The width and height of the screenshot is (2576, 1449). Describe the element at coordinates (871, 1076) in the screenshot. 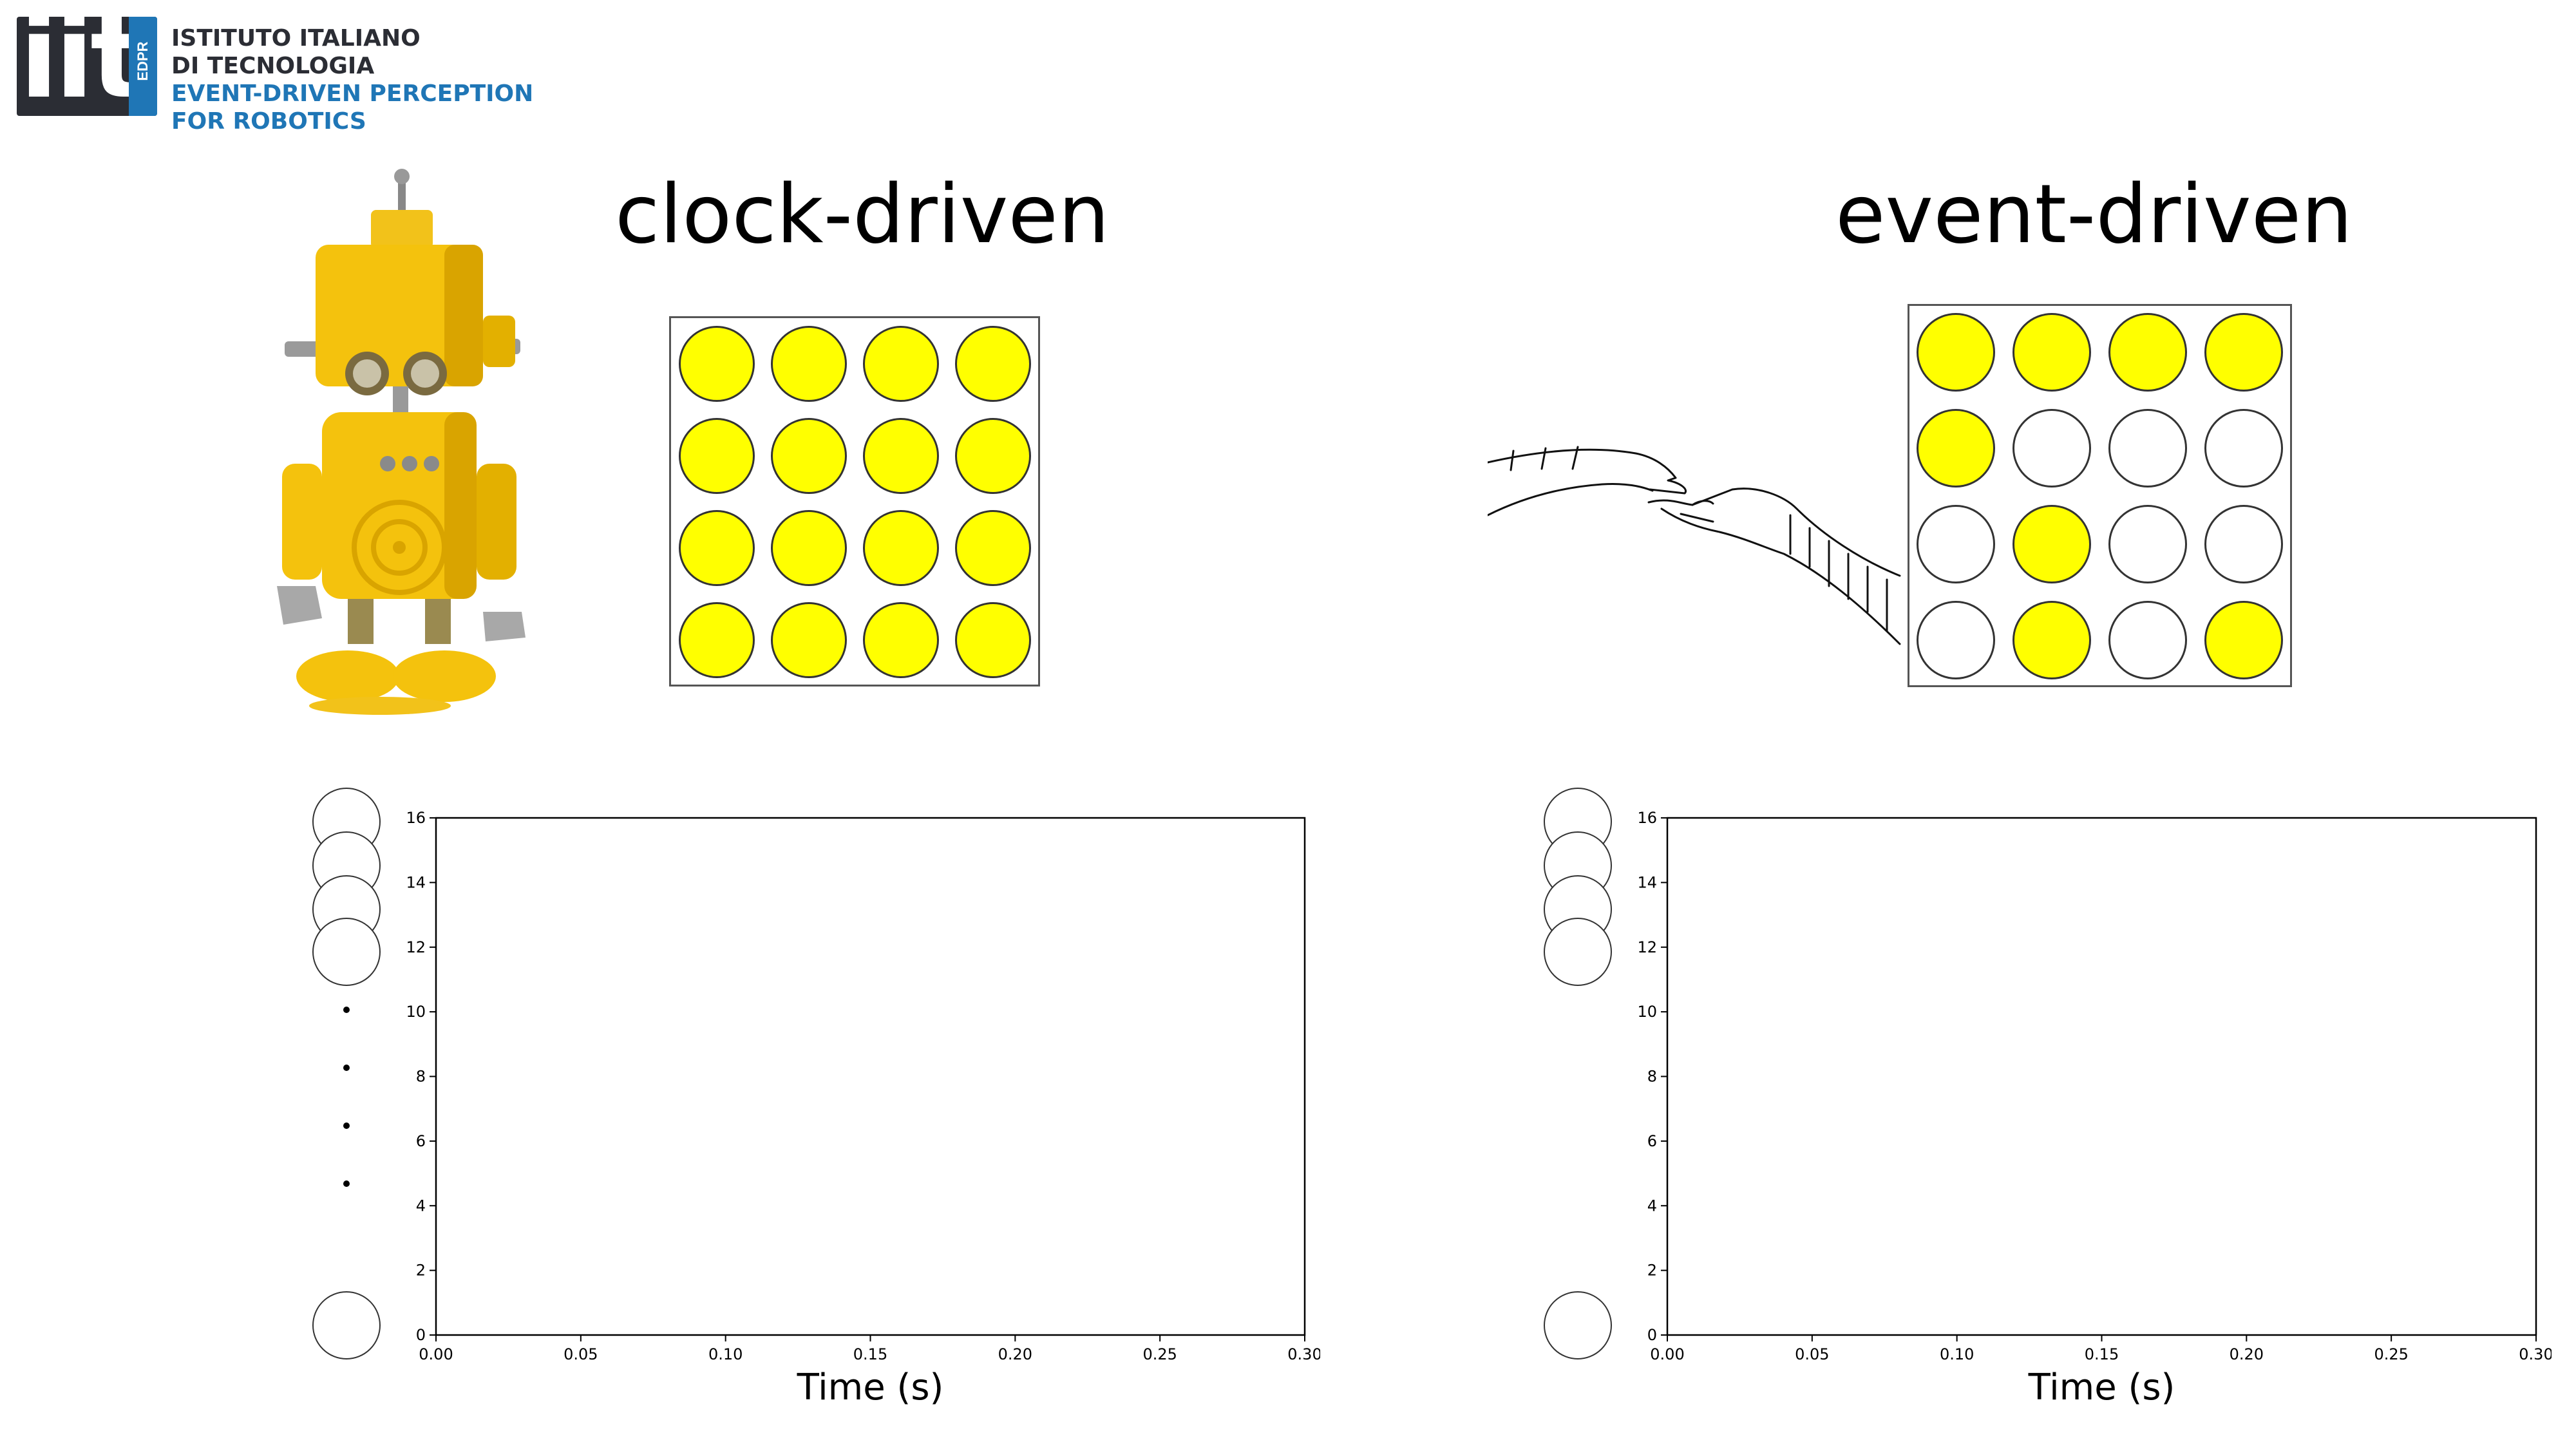

I see `clock-driven-plot-frame` at that location.